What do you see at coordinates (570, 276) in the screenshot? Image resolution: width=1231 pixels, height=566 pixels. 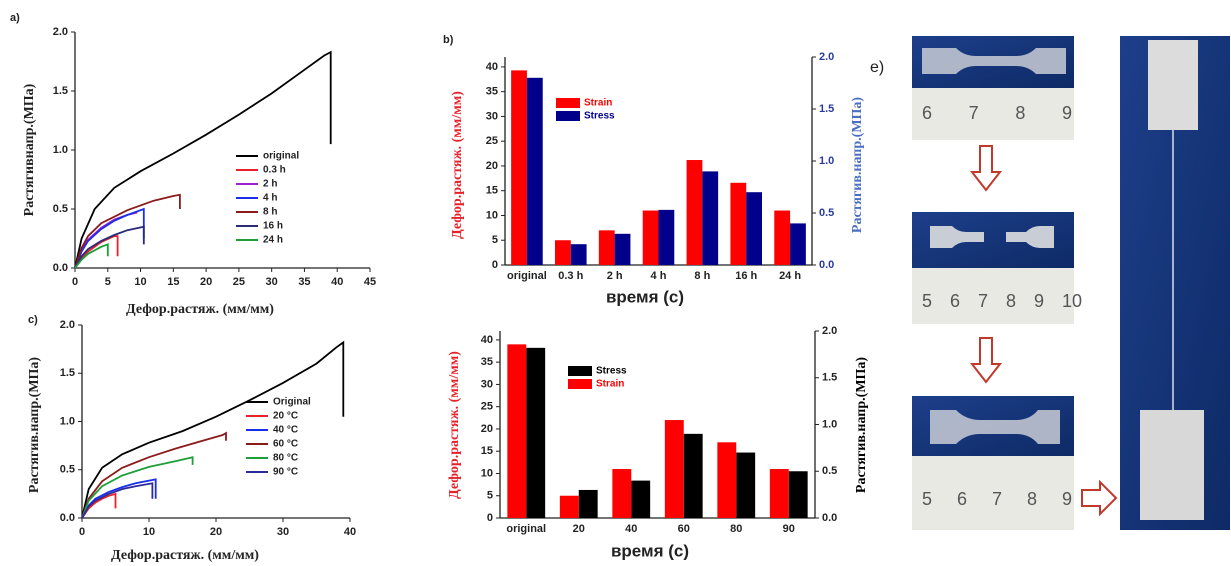 I see `x-tick-label: 0.3 h` at bounding box center [570, 276].